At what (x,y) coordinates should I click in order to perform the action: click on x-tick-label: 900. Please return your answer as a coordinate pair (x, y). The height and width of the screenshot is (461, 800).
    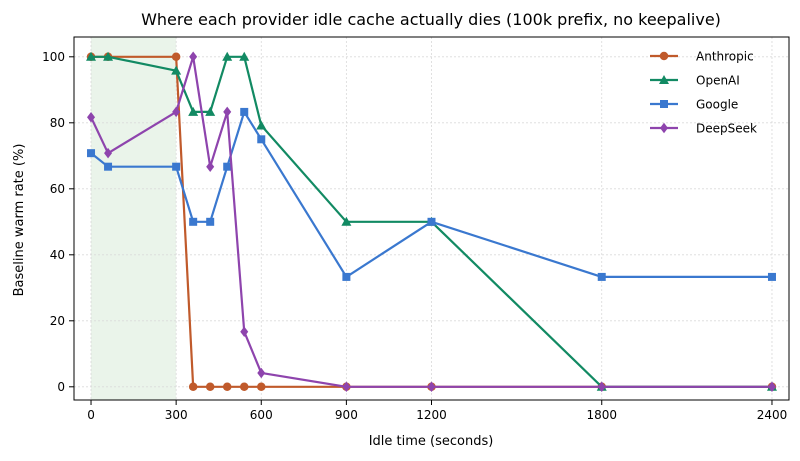
    Looking at the image, I should click on (346, 415).